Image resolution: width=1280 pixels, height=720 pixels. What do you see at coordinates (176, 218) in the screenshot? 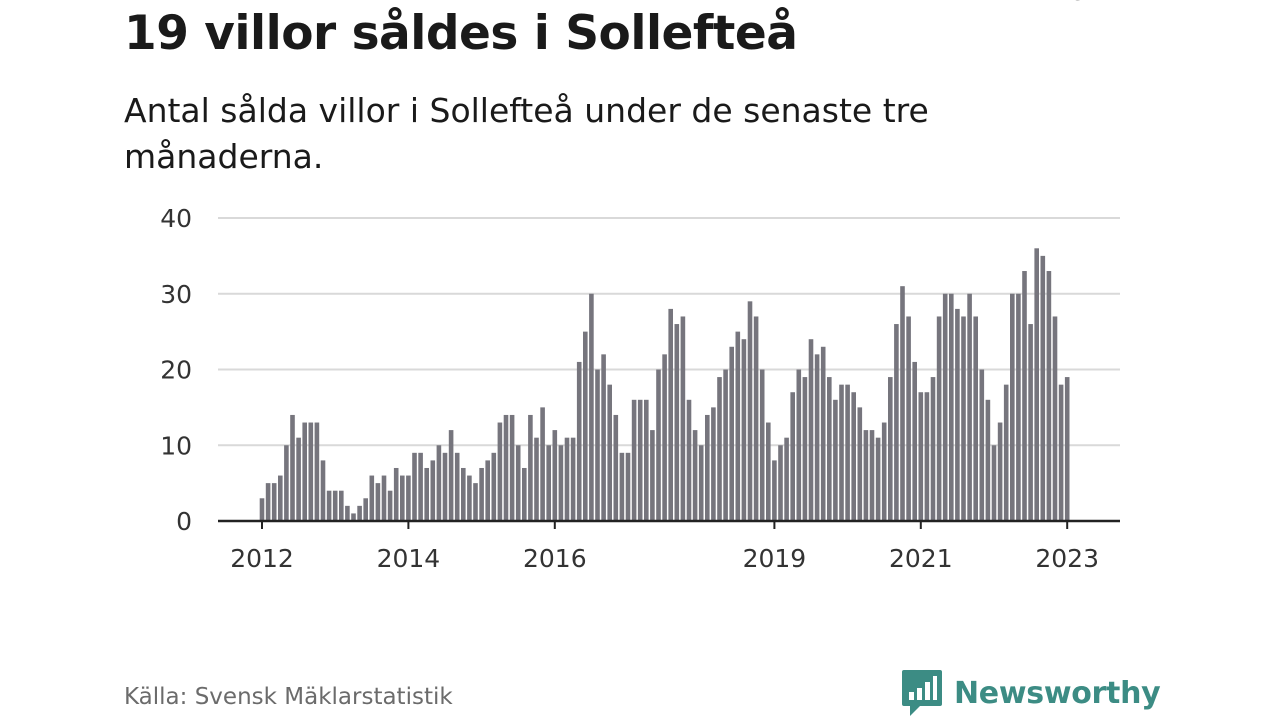
I see `y-tick-label: 40` at bounding box center [176, 218].